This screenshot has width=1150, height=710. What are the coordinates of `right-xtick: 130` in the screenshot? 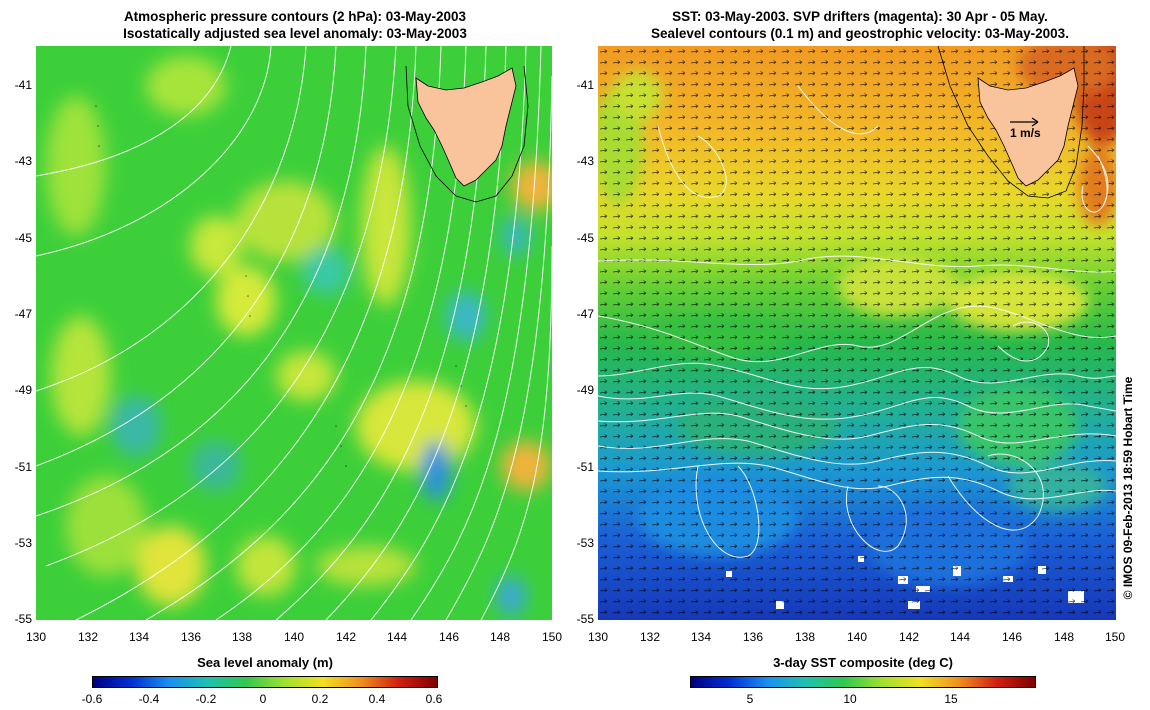 It's located at (598, 637).